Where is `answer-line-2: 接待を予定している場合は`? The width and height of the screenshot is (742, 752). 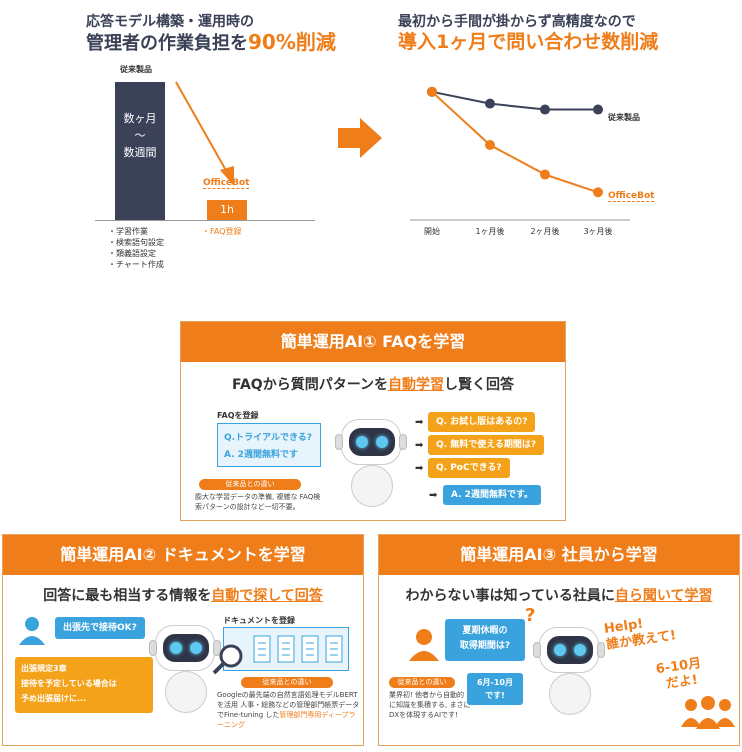 answer-line-2: 接待を予定している場合は is located at coordinates (69, 683).